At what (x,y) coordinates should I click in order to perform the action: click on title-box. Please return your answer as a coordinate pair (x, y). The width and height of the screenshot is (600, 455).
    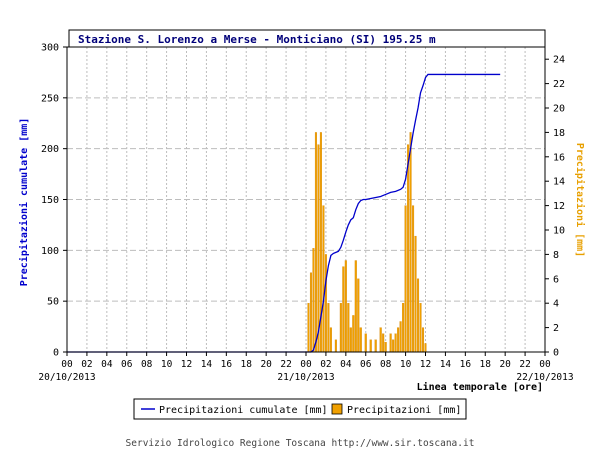
    Looking at the image, I should click on (307, 38).